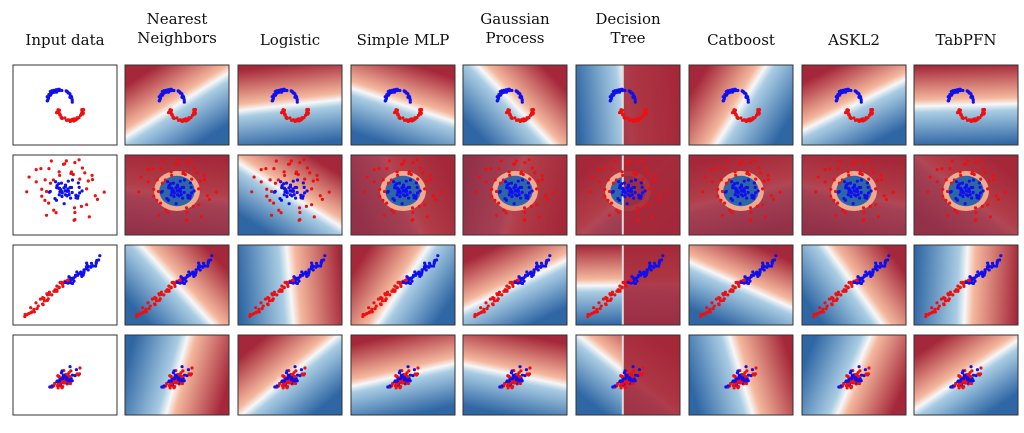  I want to click on panel-frame, so click(177, 195).